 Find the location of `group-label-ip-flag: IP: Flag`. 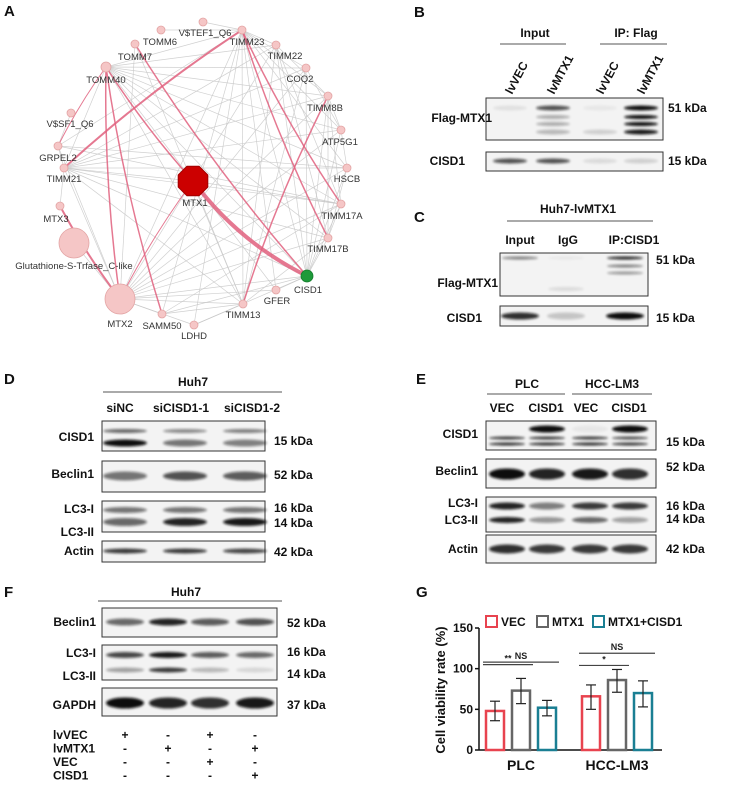

group-label-ip-flag: IP: Flag is located at coordinates (635, 33).